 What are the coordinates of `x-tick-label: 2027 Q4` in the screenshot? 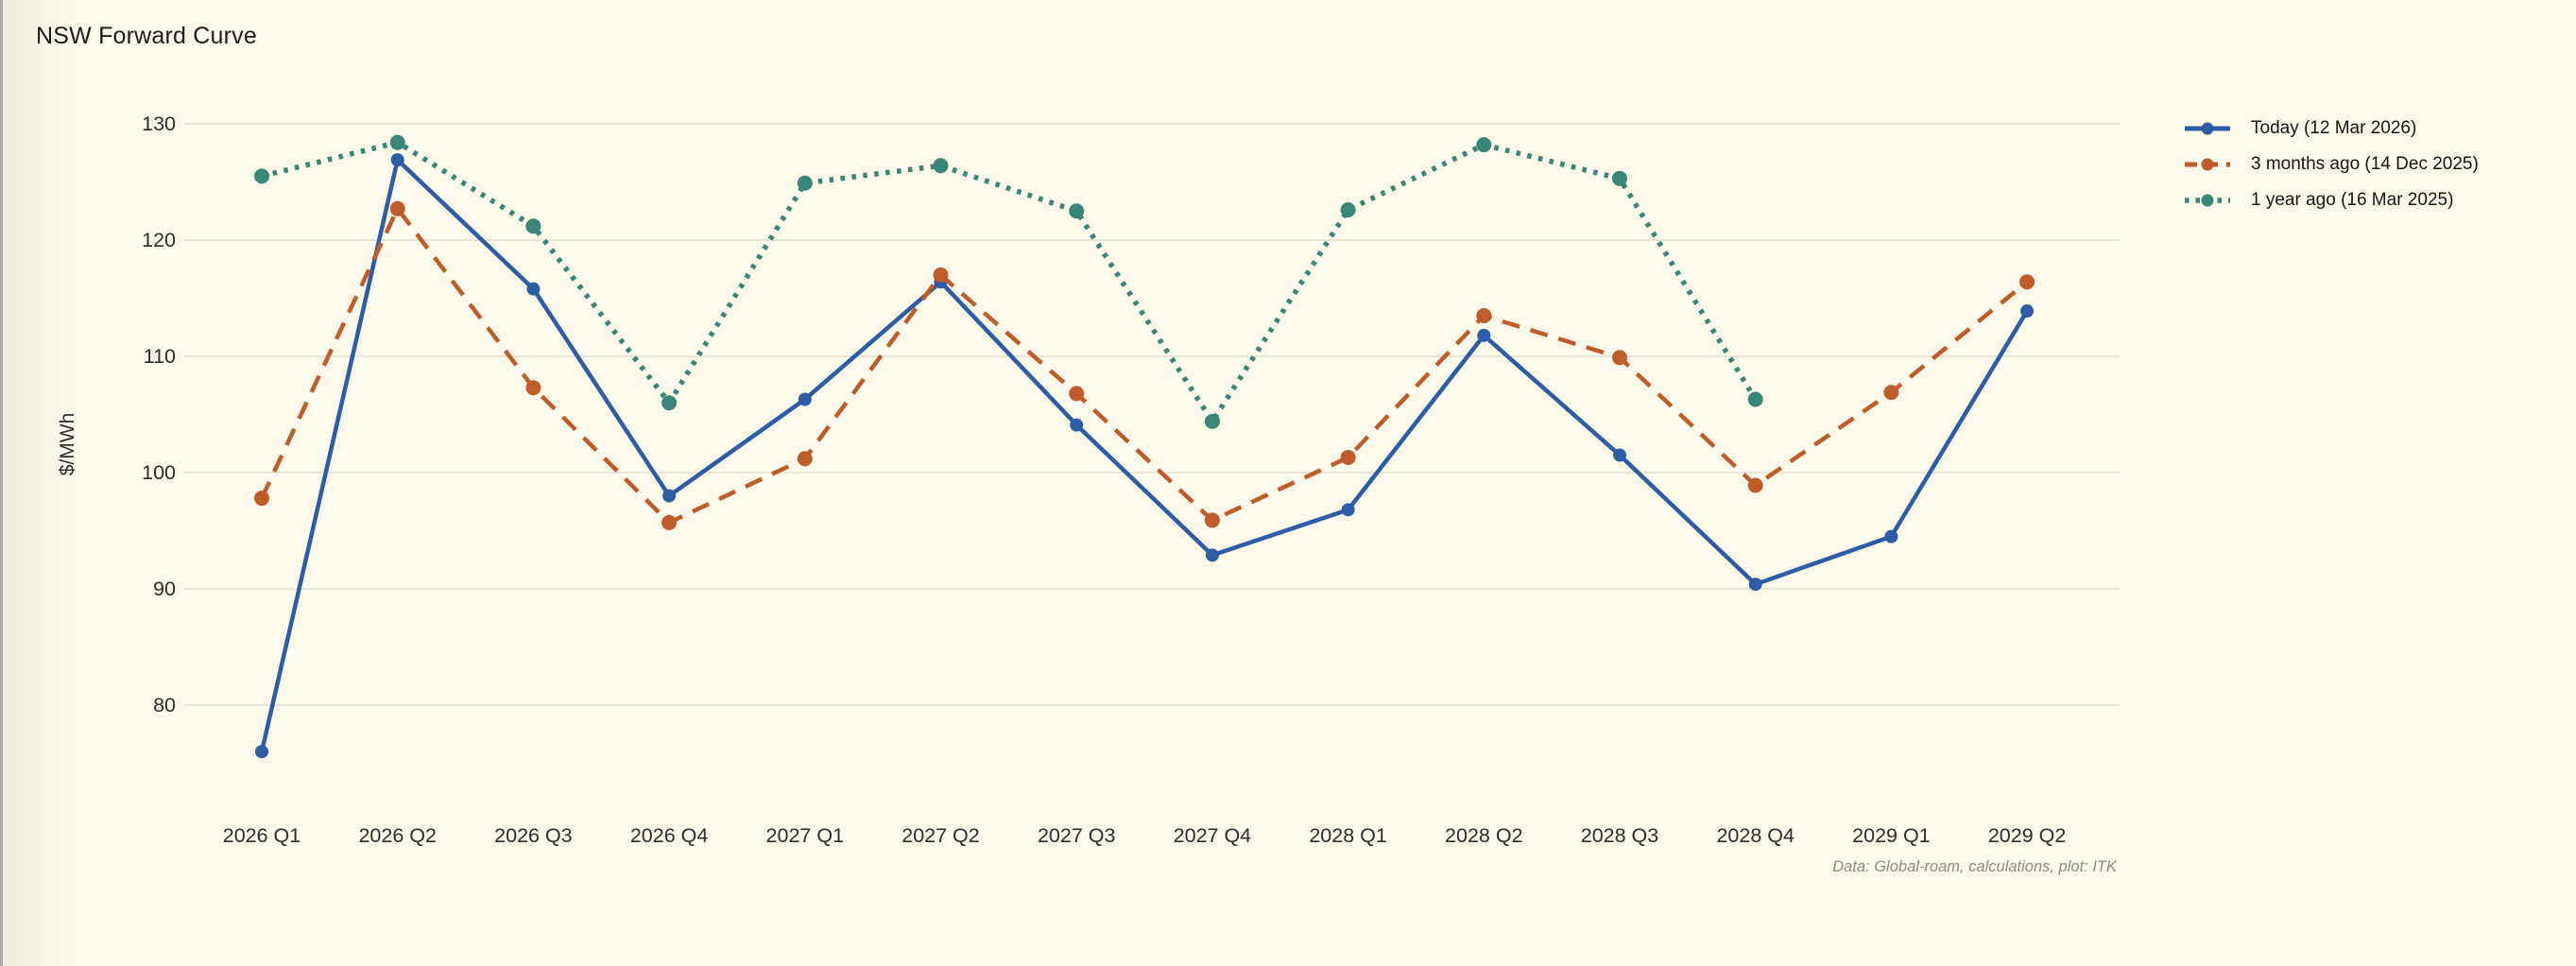 It's located at (1213, 835).